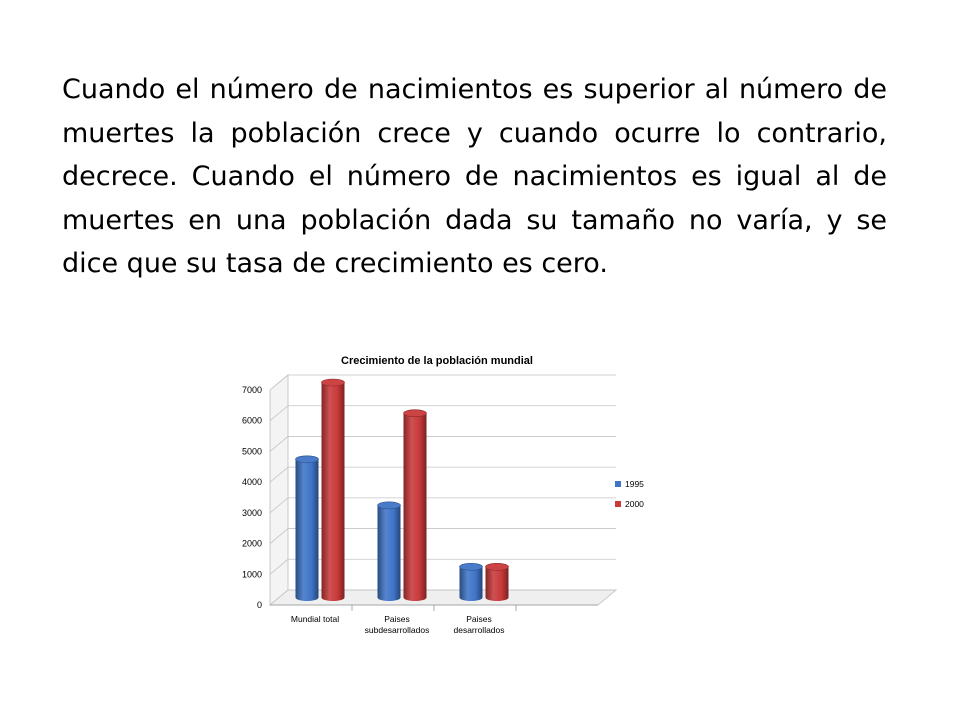 The height and width of the screenshot is (720, 960). What do you see at coordinates (259, 605) in the screenshot?
I see `y-tick-label: 0` at bounding box center [259, 605].